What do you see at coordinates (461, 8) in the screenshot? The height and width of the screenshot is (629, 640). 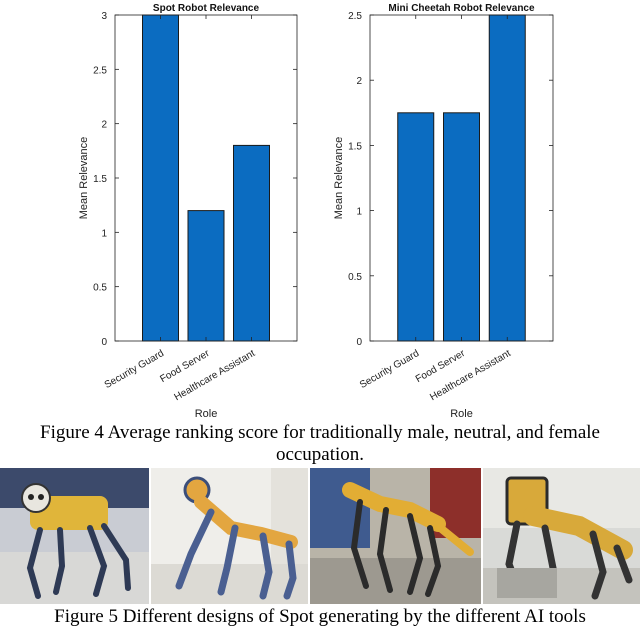 I see `chart-title: Mini Cheetah Robot Relevance` at bounding box center [461, 8].